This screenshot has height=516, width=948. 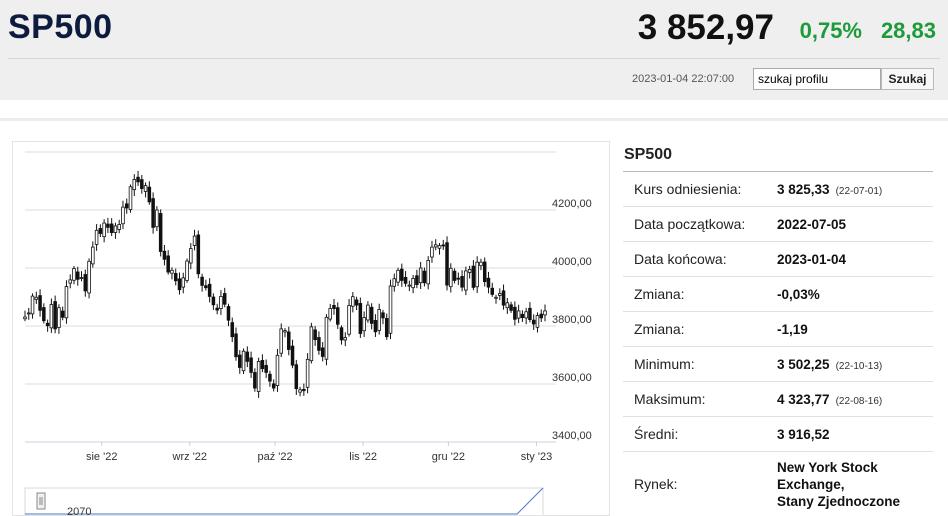 I want to click on profile-search-input, so click(x=817, y=79).